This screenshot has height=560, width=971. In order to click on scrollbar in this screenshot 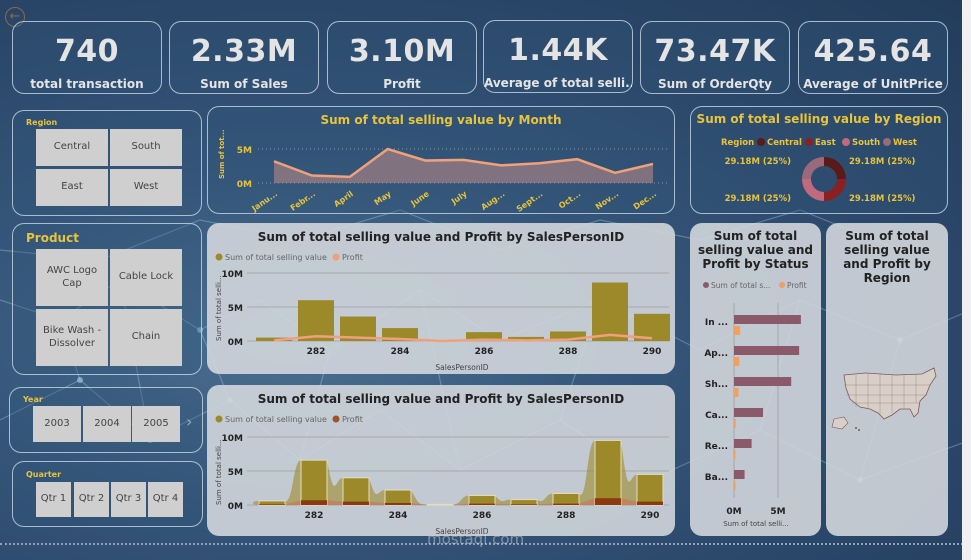, I will do `click(966, 280)`.